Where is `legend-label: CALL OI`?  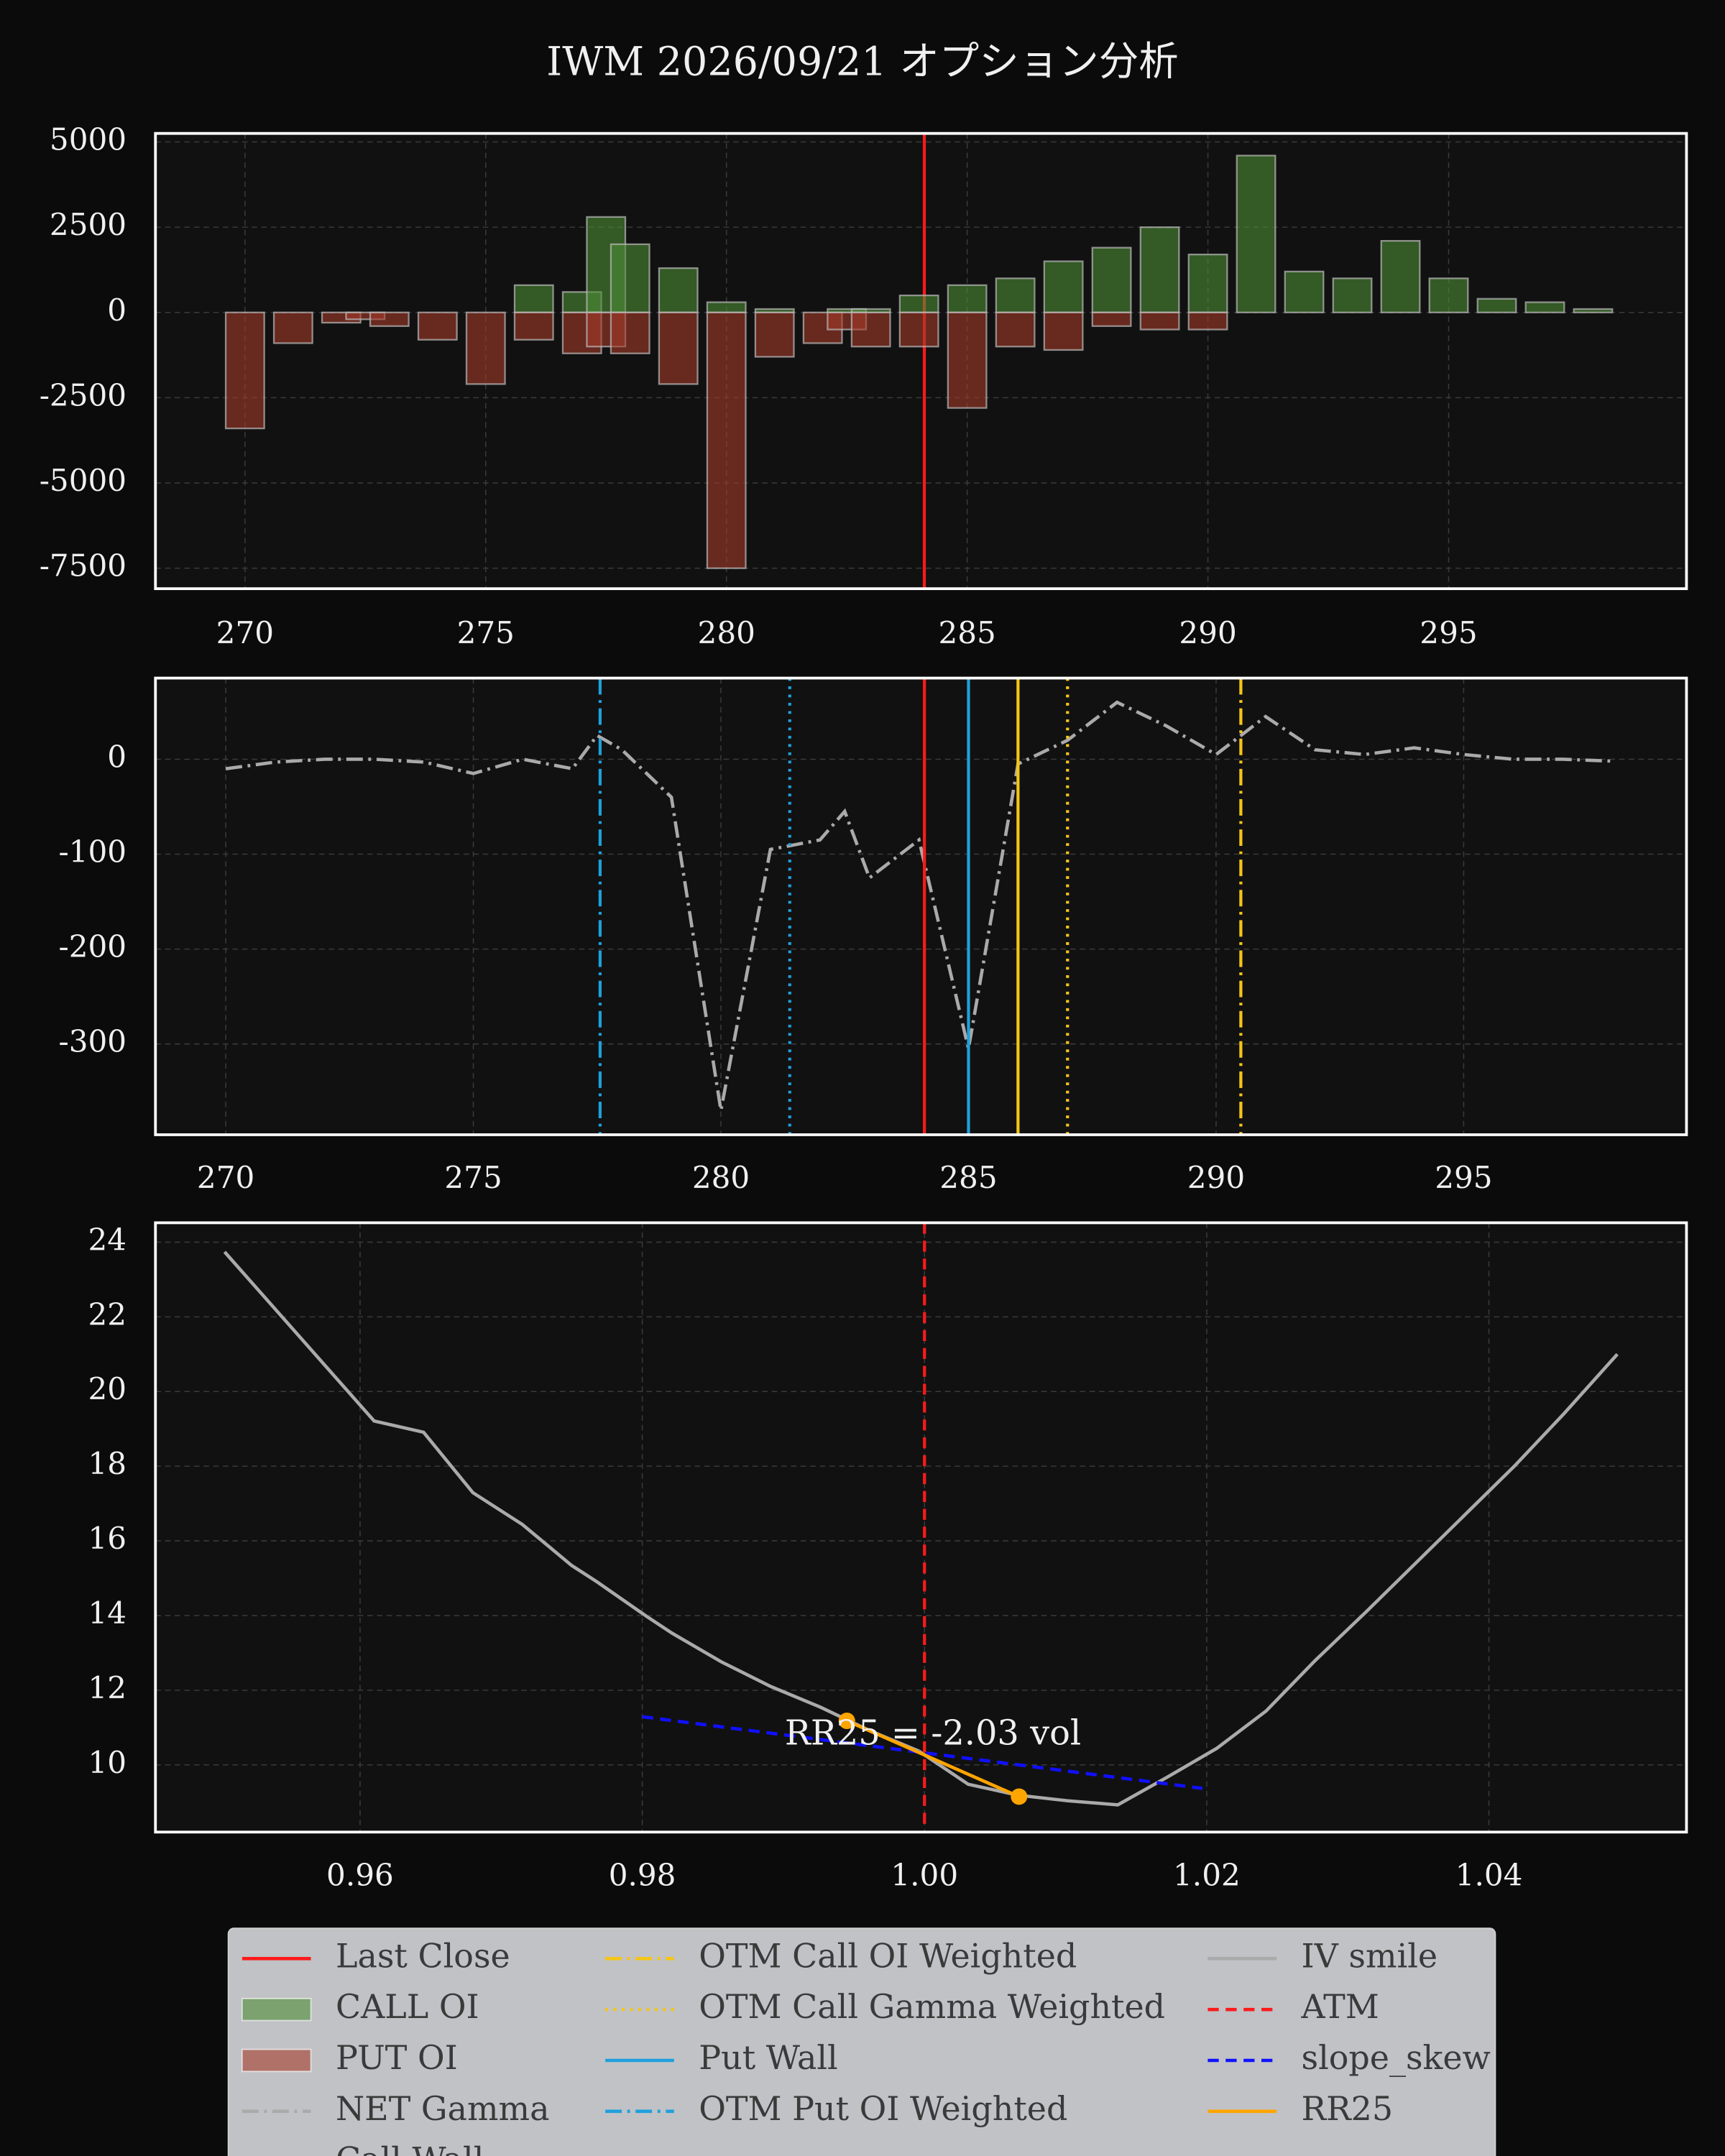
legend-label: CALL OI is located at coordinates (407, 2006).